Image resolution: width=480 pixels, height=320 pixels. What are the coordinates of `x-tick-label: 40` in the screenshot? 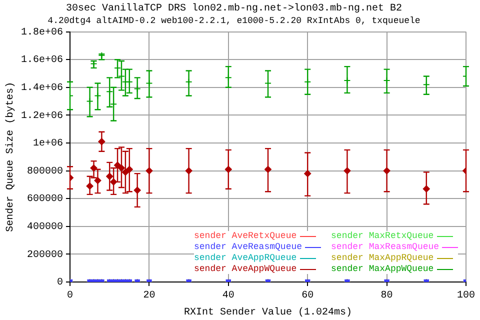 It's located at (228, 296).